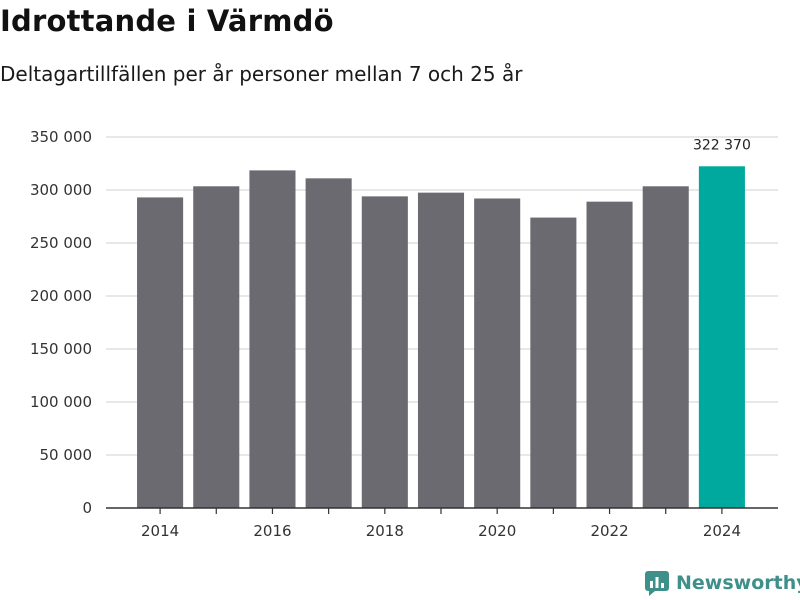 The image size is (800, 600). What do you see at coordinates (384, 352) in the screenshot?
I see `bar-2018` at bounding box center [384, 352].